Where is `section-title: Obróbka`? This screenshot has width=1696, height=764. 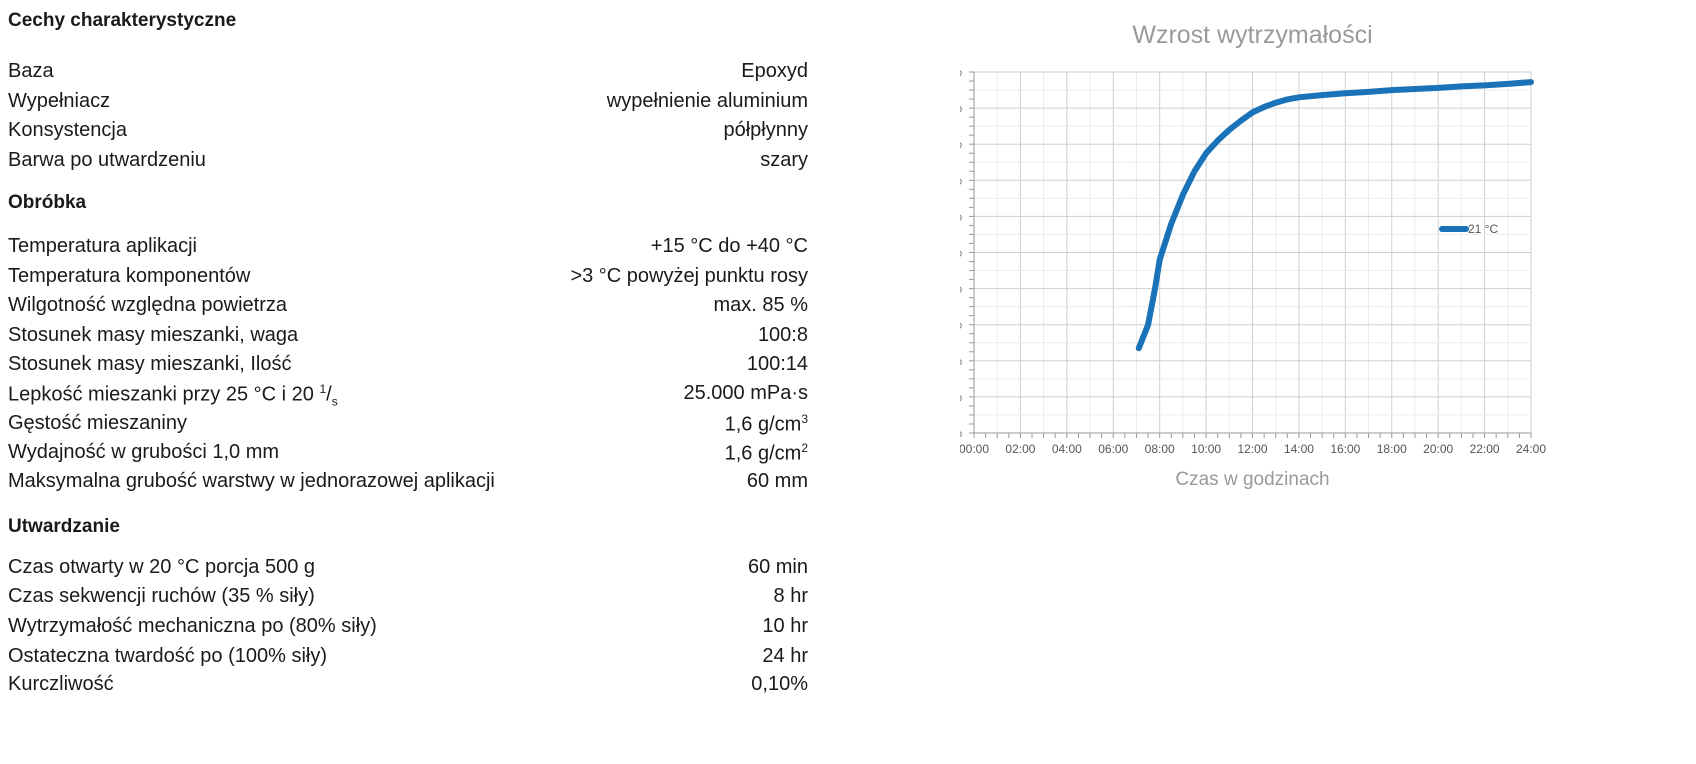 section-title: Obróbka is located at coordinates (47, 202).